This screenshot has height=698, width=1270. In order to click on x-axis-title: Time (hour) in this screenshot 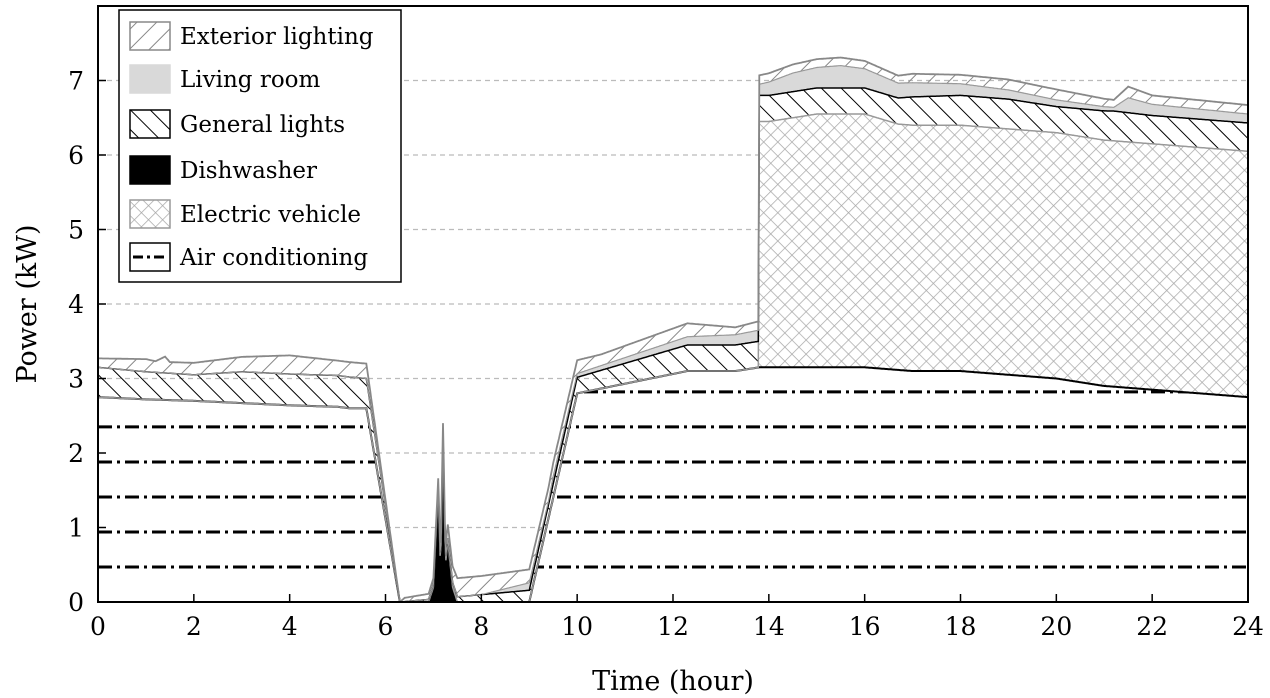, I will do `click(673, 681)`.